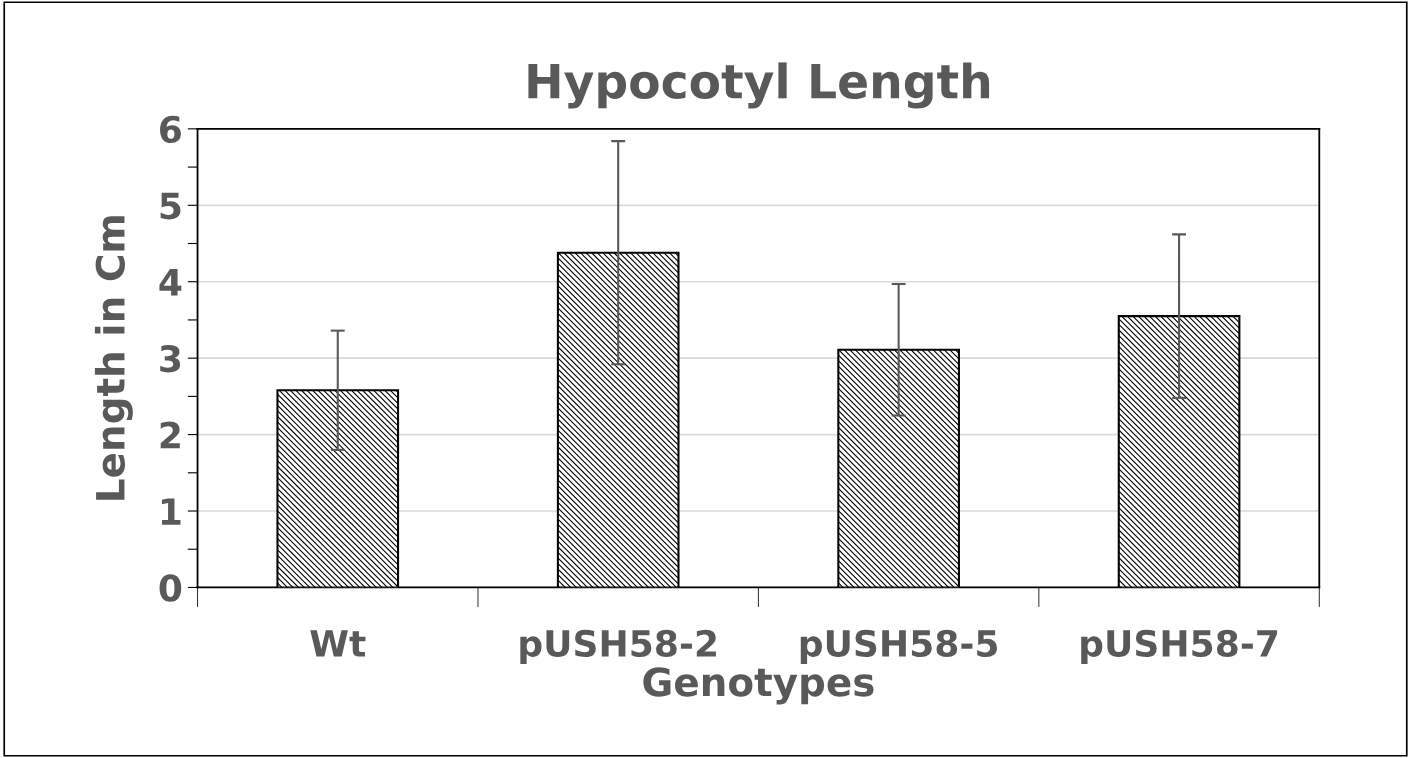 Image resolution: width=1411 pixels, height=758 pixels. What do you see at coordinates (113, 358) in the screenshot?
I see `y-axis-title: Length in Cm` at bounding box center [113, 358].